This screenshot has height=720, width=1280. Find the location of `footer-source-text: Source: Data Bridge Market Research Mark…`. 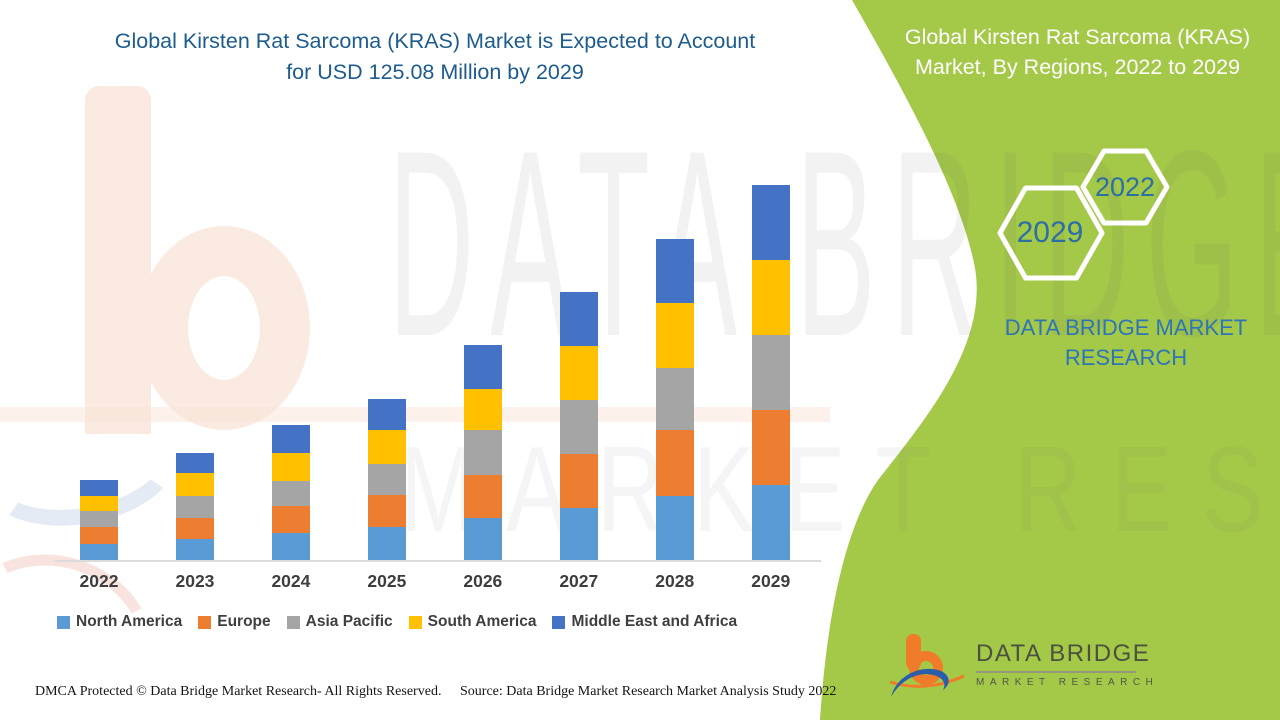

footer-source-text: Source: Data Bridge Market Research Mark… is located at coordinates (648, 691).